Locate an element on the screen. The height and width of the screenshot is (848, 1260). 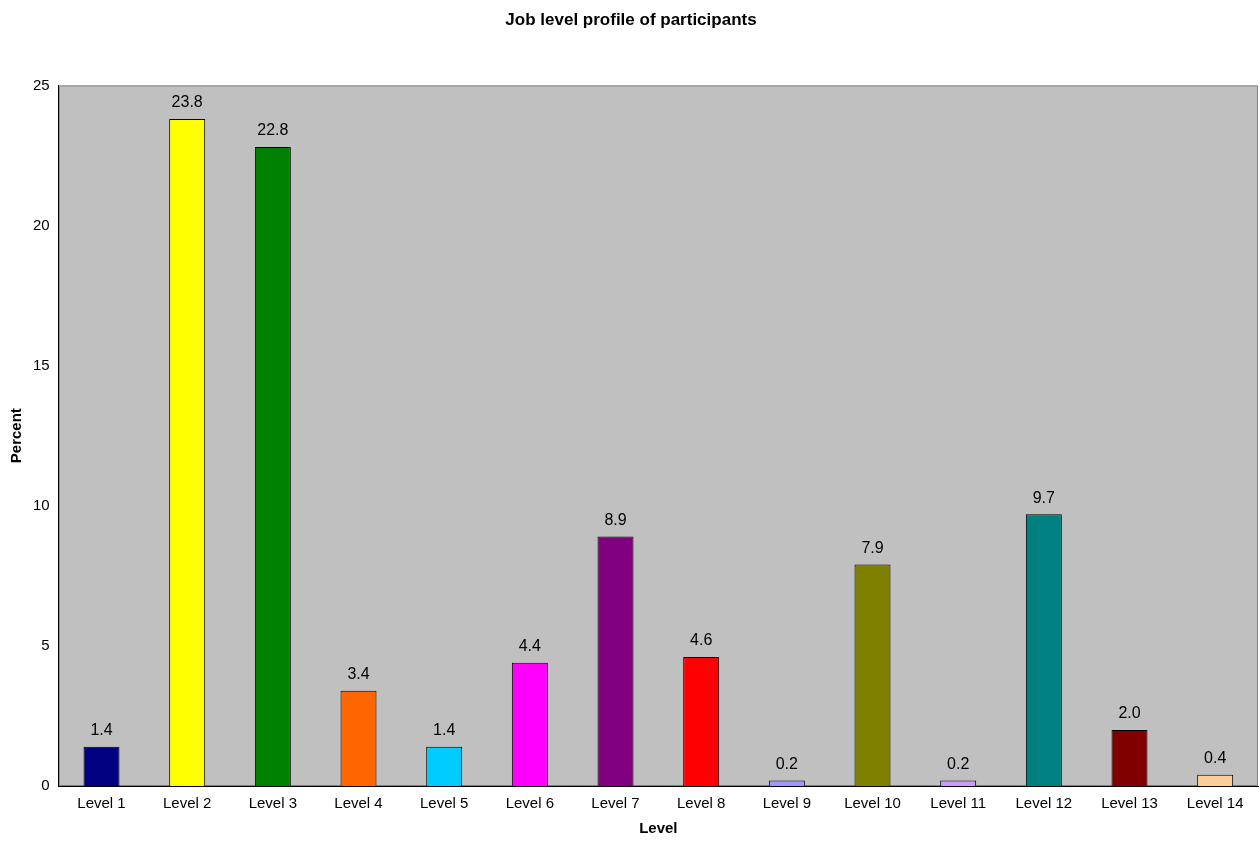
data-label: 8.9 is located at coordinates (615, 519).